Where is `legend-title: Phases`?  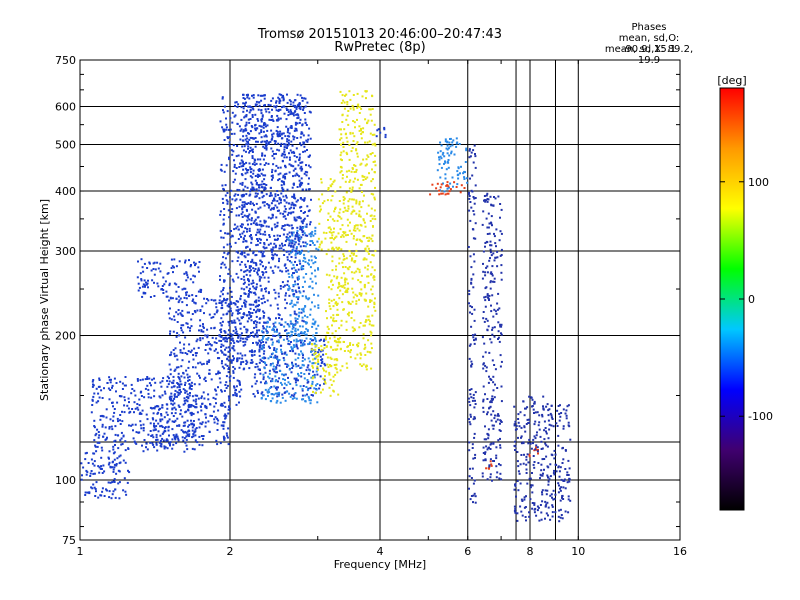 legend-title: Phases is located at coordinates (649, 27).